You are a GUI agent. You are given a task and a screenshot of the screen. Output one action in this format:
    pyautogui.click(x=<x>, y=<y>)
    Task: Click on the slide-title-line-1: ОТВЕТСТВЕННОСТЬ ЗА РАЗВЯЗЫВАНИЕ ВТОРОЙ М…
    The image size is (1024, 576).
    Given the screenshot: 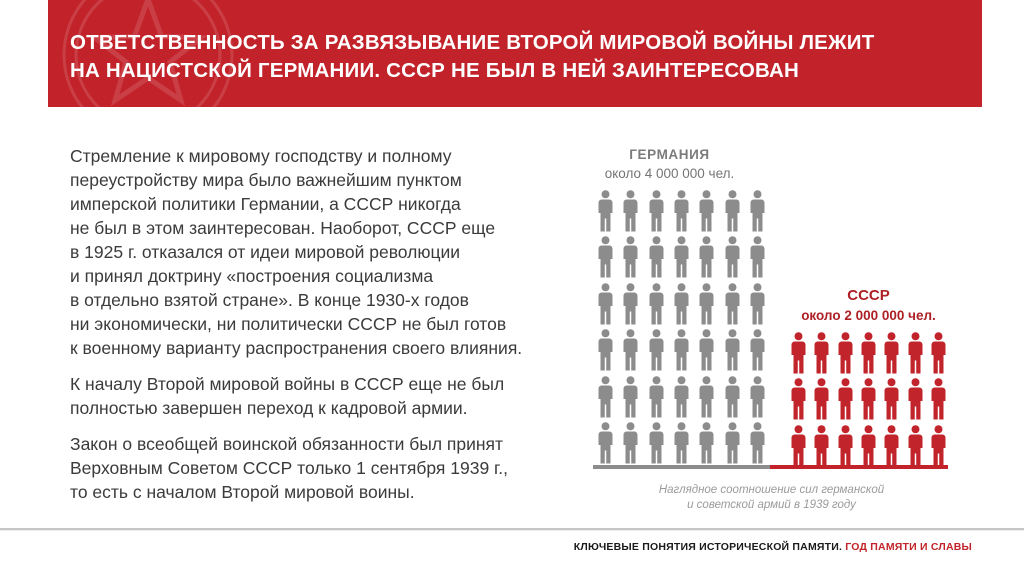 What is the action you would take?
    pyautogui.click(x=472, y=42)
    